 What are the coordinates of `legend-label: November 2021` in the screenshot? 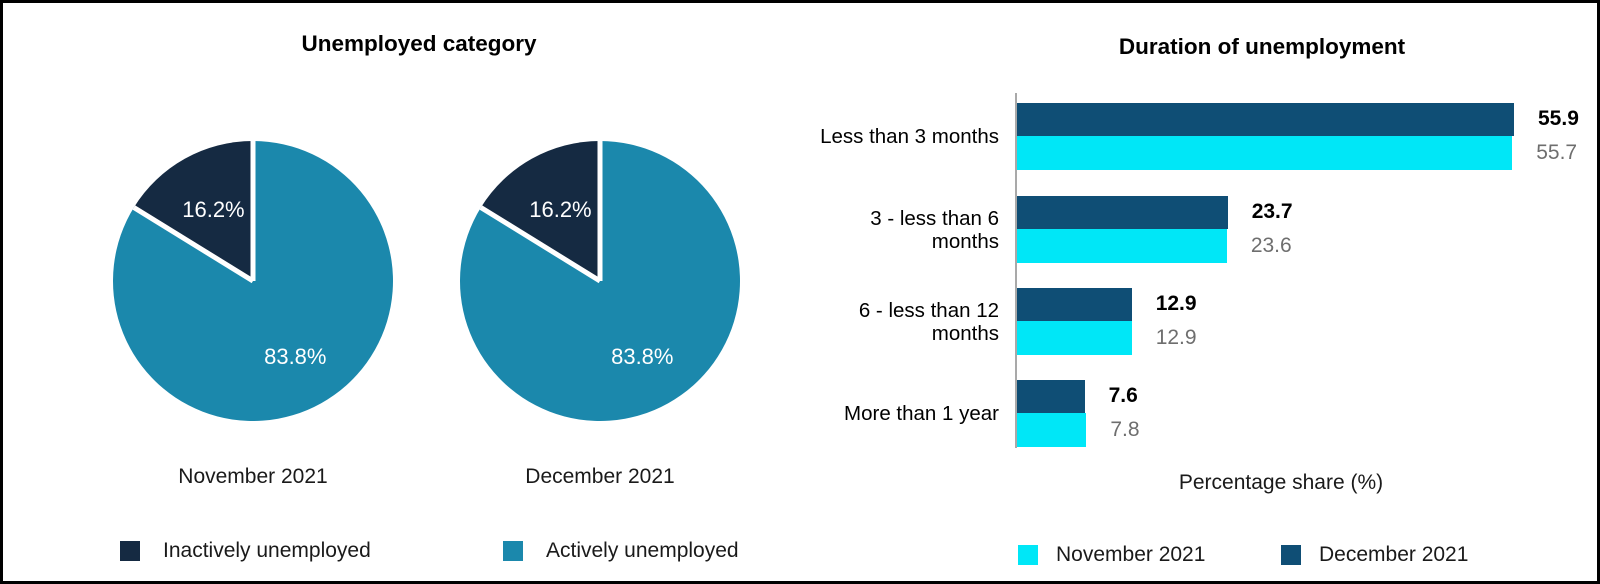 It's located at (1131, 554).